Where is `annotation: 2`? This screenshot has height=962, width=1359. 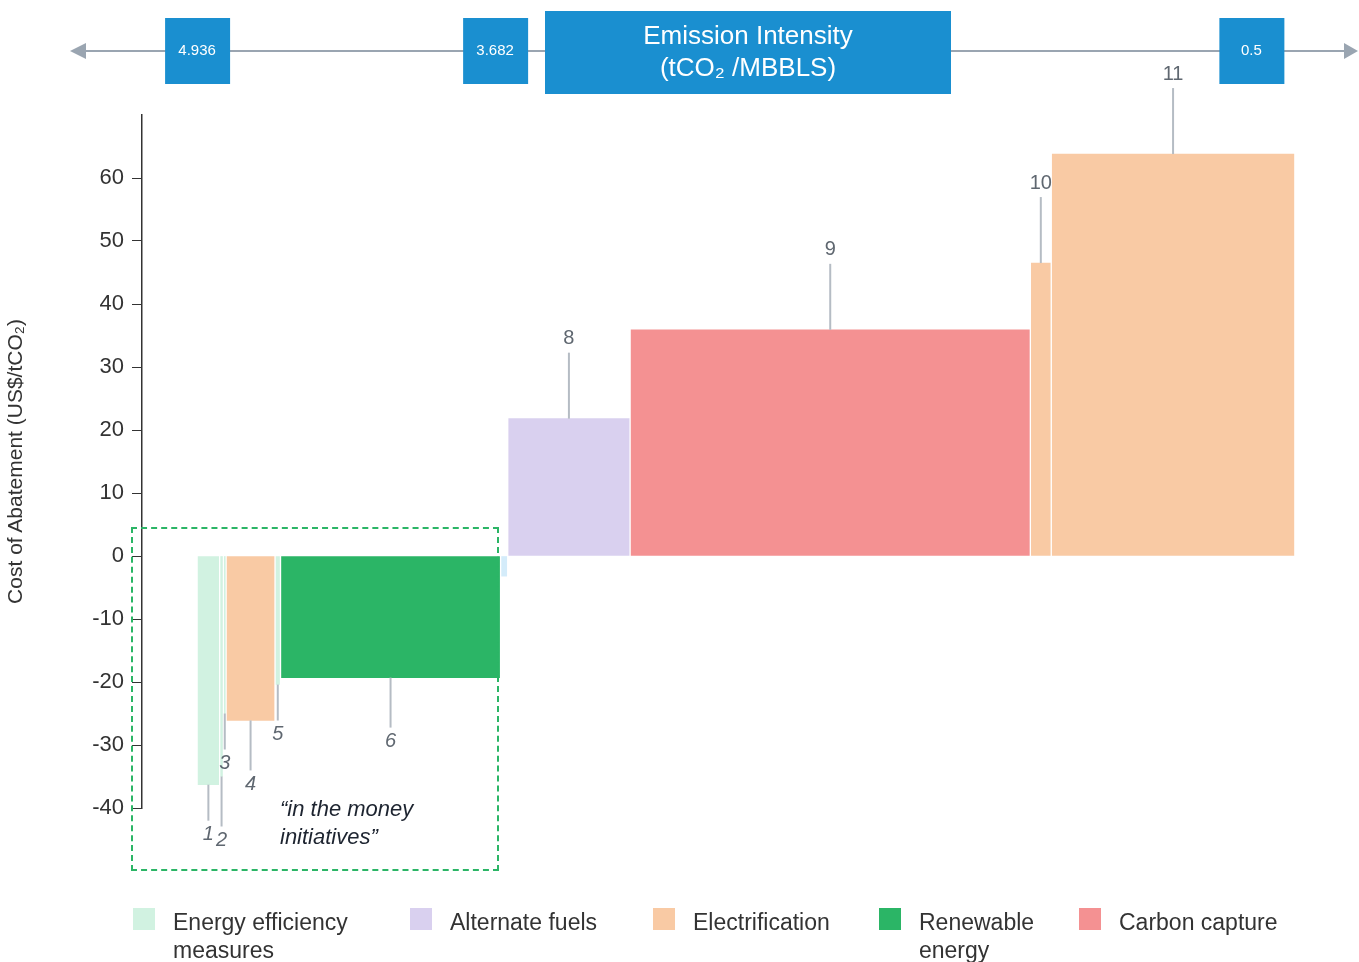 annotation: 2 is located at coordinates (221, 839).